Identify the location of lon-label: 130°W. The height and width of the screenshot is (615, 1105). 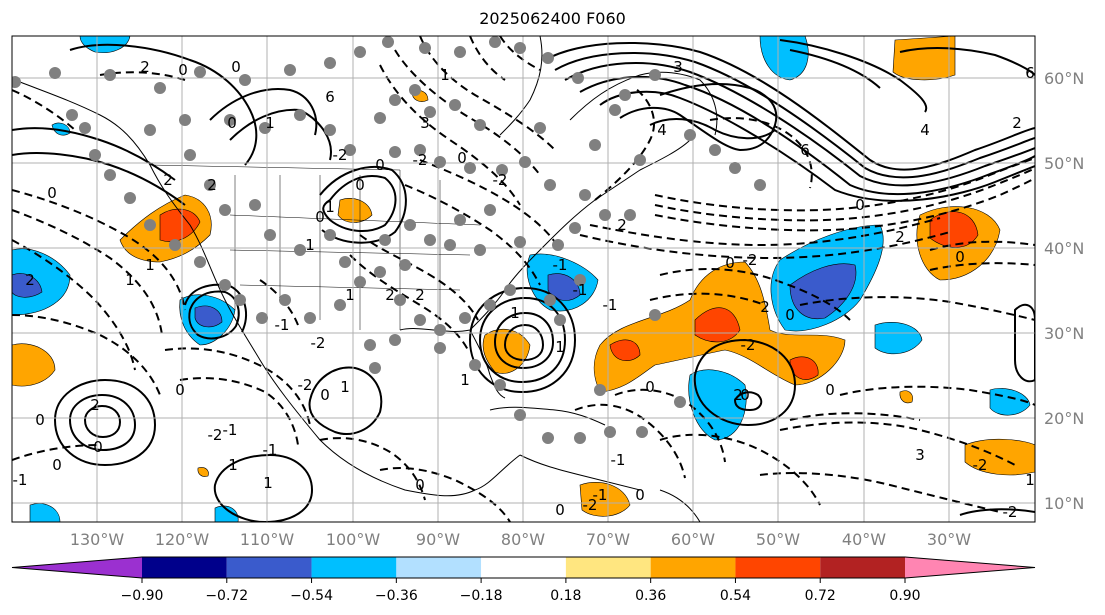
(97, 539).